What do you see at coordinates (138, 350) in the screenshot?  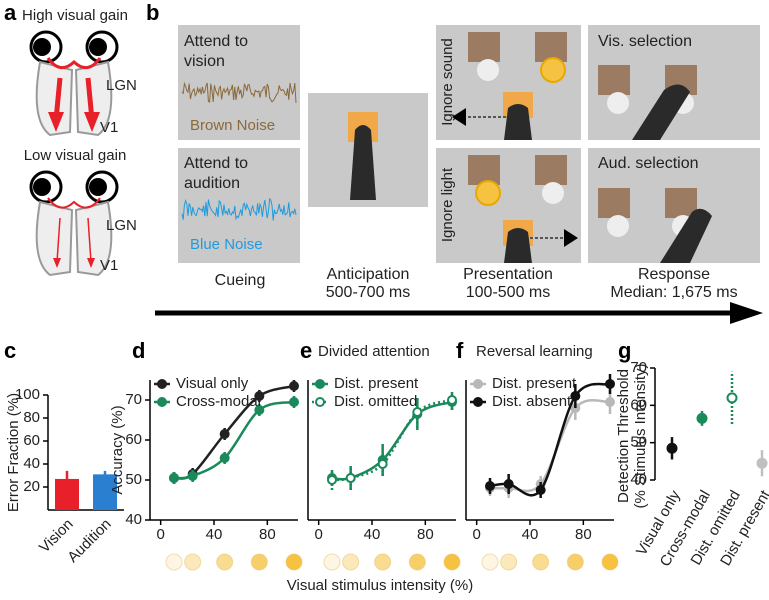 I see `panel-label: d` at bounding box center [138, 350].